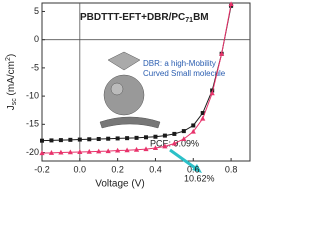 This screenshot has width=320, height=240. I want to click on y-axis-label: Jsc (mA/cm2), so click(11, 82).